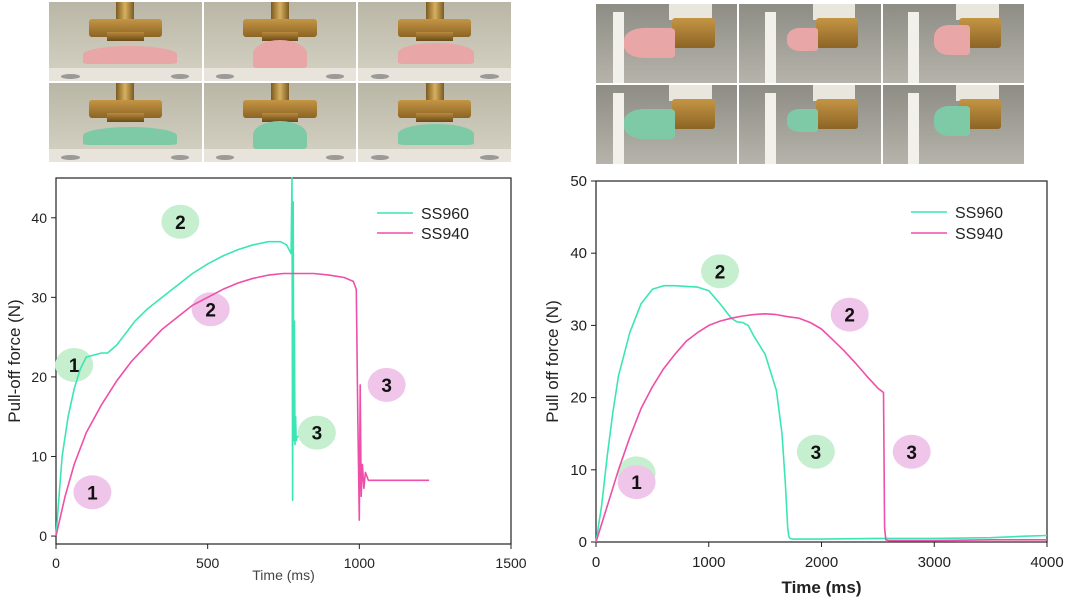 This screenshot has height=601, width=1065. I want to click on photo-left-r1-c2, so click(280, 41).